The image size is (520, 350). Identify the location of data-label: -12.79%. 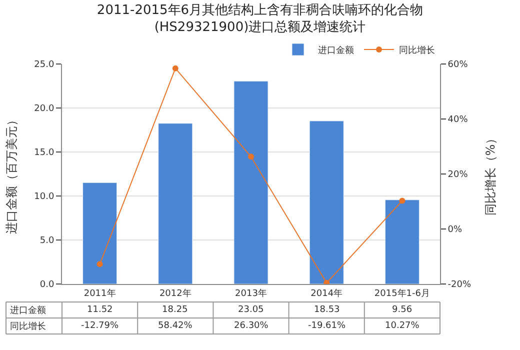
(100, 326).